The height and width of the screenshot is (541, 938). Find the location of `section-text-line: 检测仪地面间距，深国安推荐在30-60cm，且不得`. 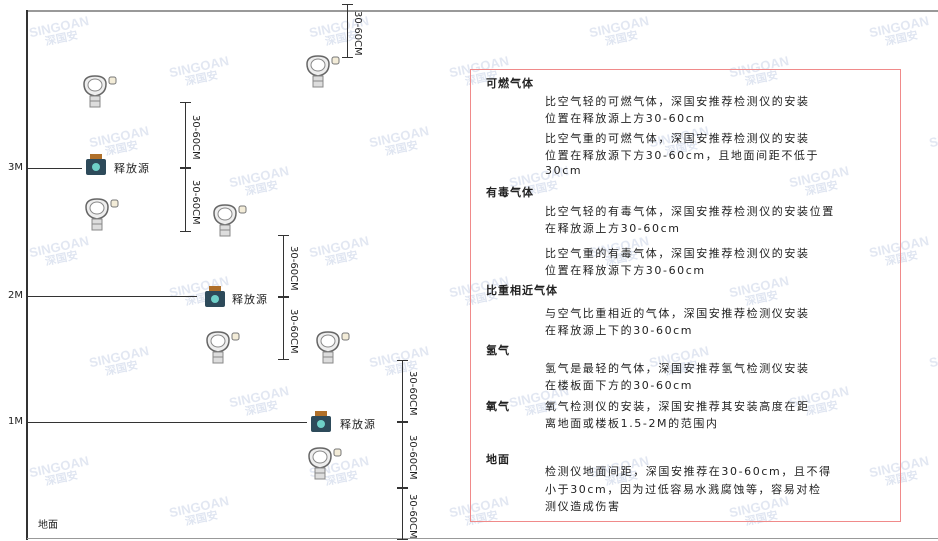

section-text-line: 检测仪地面间距，深国安推荐在30-60cm，且不得 is located at coordinates (688, 471).